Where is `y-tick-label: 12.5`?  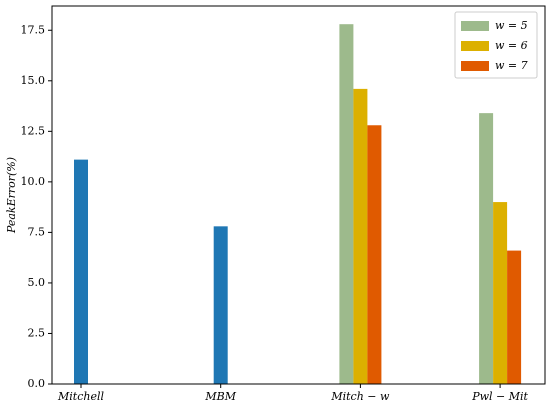 y-tick-label: 12.5 is located at coordinates (33, 130).